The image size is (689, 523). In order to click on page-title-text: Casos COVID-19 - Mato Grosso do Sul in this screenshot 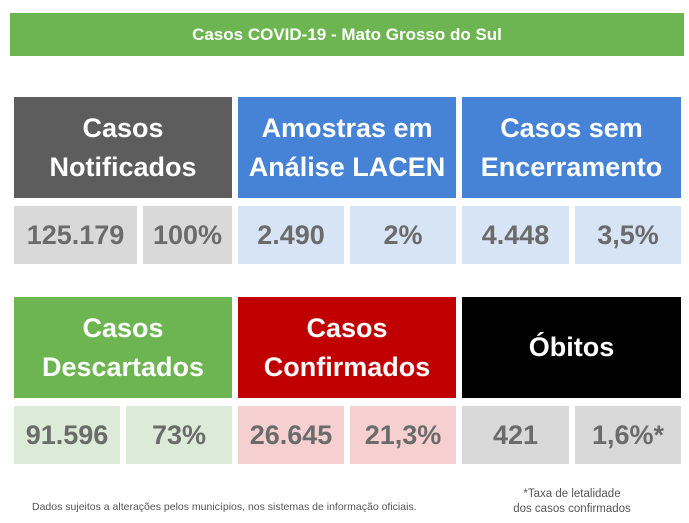, I will do `click(347, 34)`.